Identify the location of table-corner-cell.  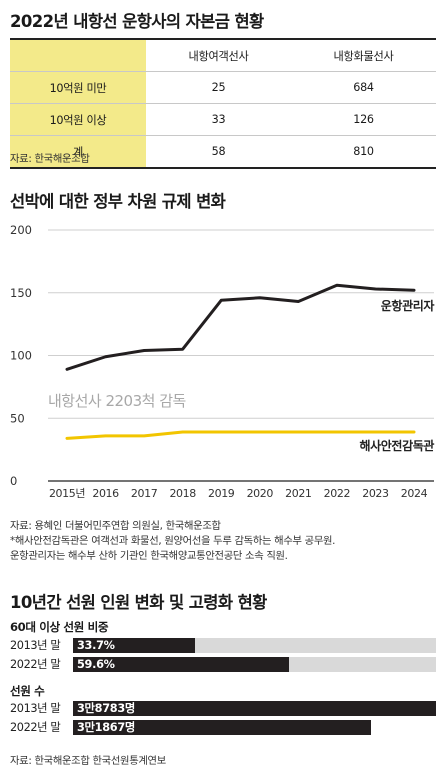
(78, 55).